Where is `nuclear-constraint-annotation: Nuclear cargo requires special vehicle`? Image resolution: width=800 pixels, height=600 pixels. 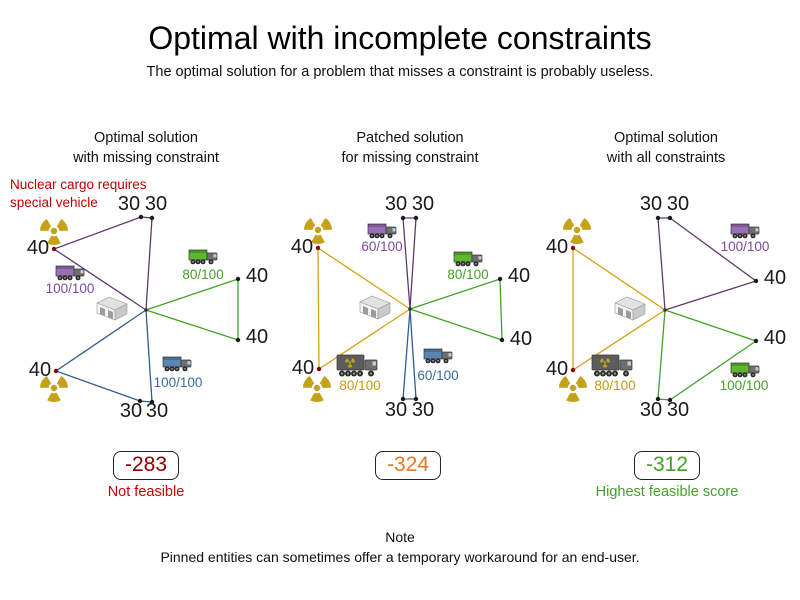
nuclear-constraint-annotation: Nuclear cargo requires special vehicle is located at coordinates (78, 193).